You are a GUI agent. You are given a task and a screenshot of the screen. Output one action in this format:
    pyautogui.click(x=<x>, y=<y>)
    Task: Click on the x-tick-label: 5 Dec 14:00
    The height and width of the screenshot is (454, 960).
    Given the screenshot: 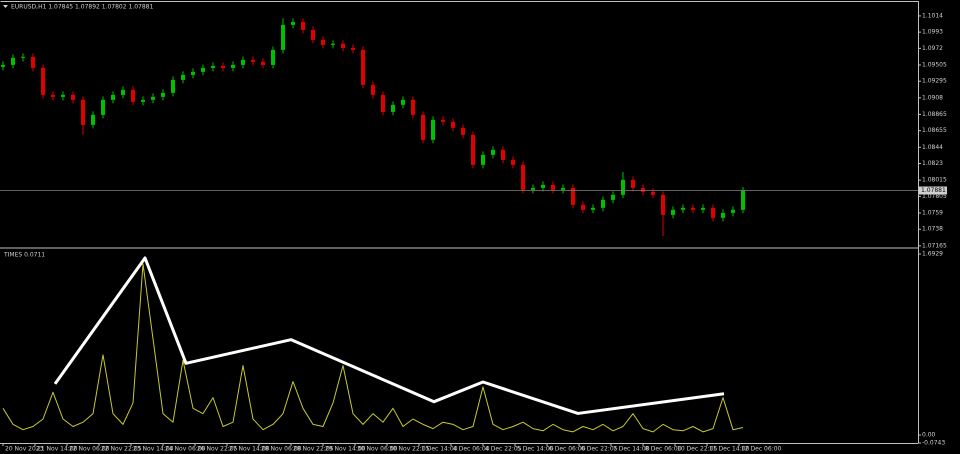 What is the action you would take?
    pyautogui.click(x=535, y=449)
    